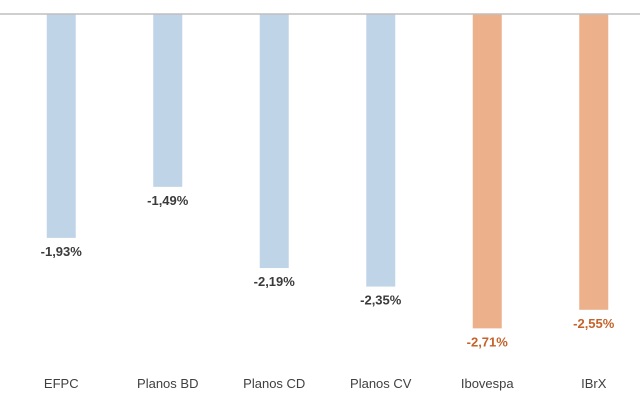 This screenshot has height=395, width=640. What do you see at coordinates (274, 383) in the screenshot?
I see `tick-label-planos-cd: Planos CD` at bounding box center [274, 383].